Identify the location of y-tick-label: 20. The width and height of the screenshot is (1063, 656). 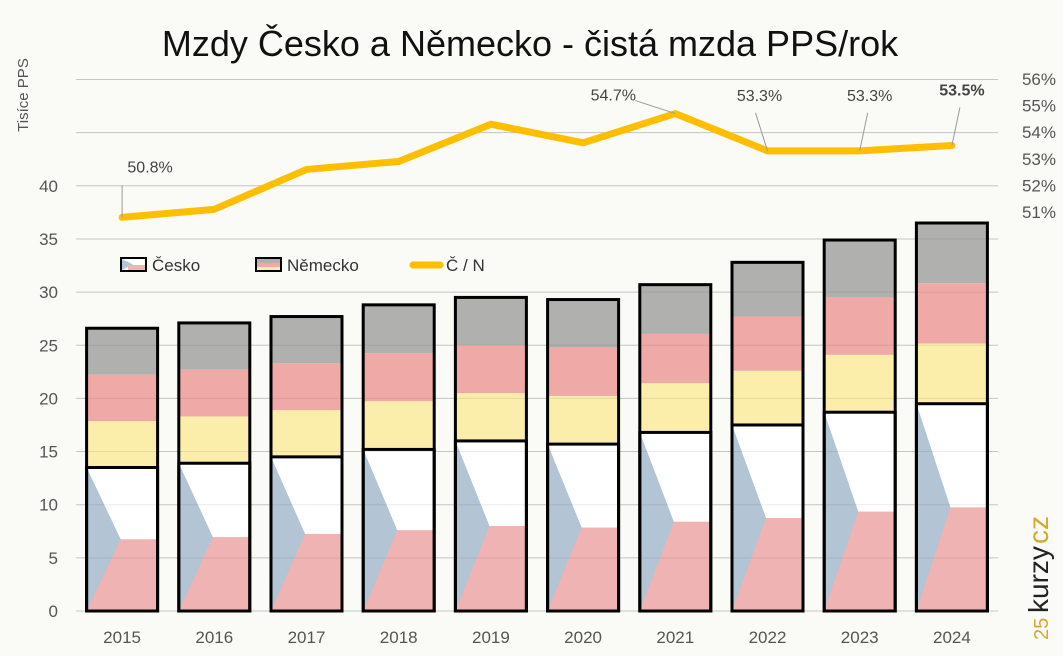
(48, 398).